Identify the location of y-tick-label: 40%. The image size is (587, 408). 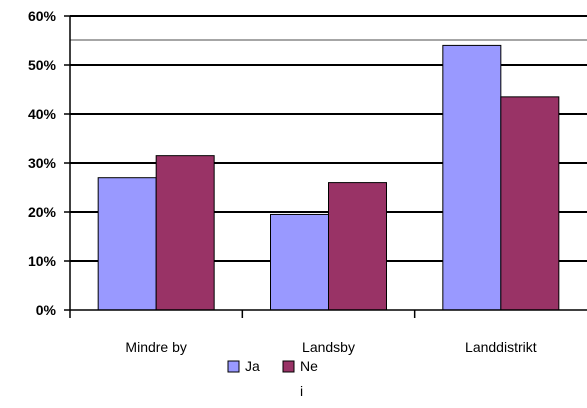
(42, 114).